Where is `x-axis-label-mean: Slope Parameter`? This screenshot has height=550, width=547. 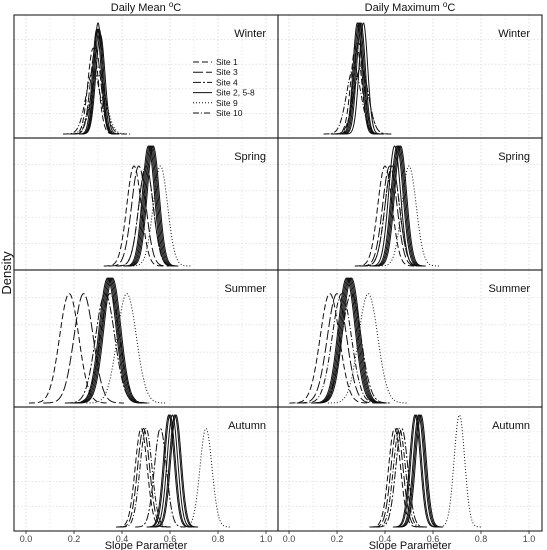
x-axis-label-mean: Slope Parameter is located at coordinates (146, 545).